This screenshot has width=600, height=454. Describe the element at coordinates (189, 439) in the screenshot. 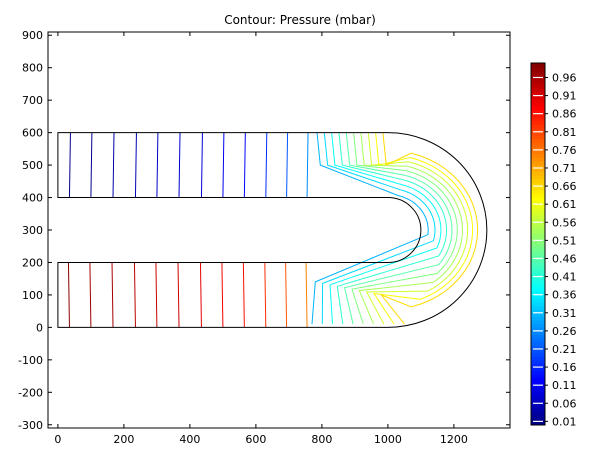

I see `x-tick-label: 400` at that location.